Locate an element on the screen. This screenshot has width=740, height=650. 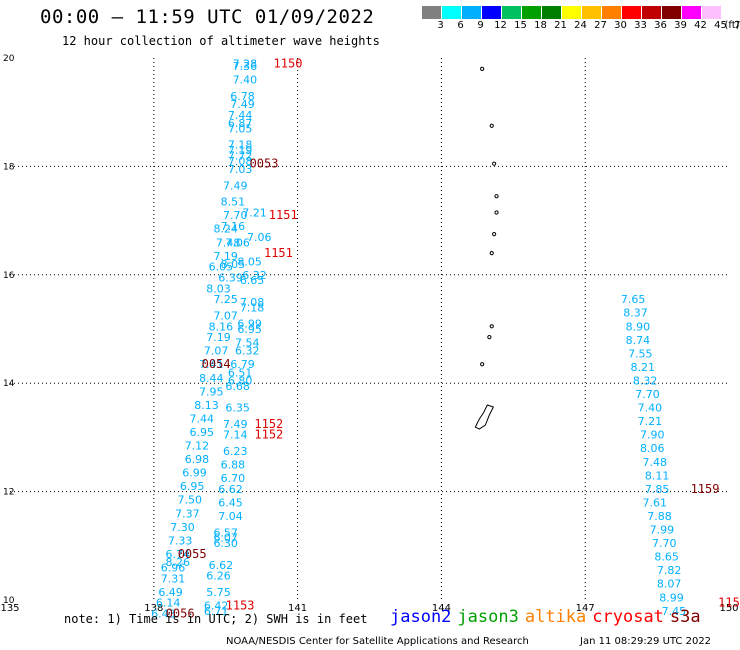
pass-time-label: 0056 is located at coordinates (180, 614).